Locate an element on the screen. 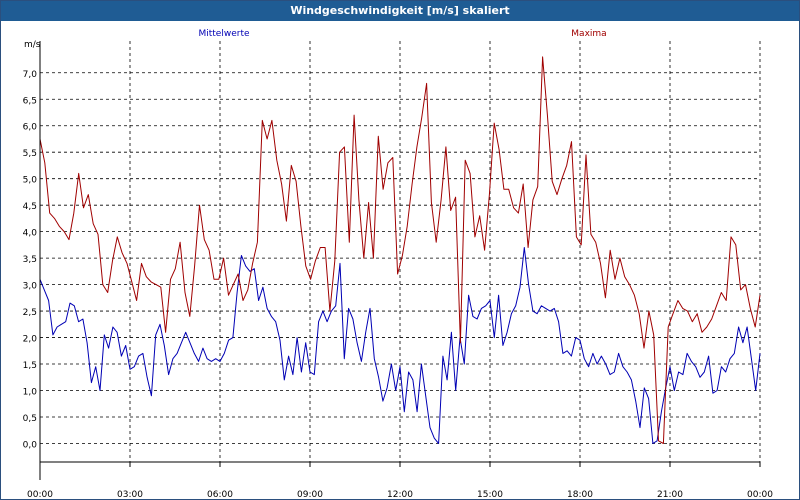 The height and width of the screenshot is (500, 800). legend-mittelwerte: Mittelwerte is located at coordinates (223, 34).